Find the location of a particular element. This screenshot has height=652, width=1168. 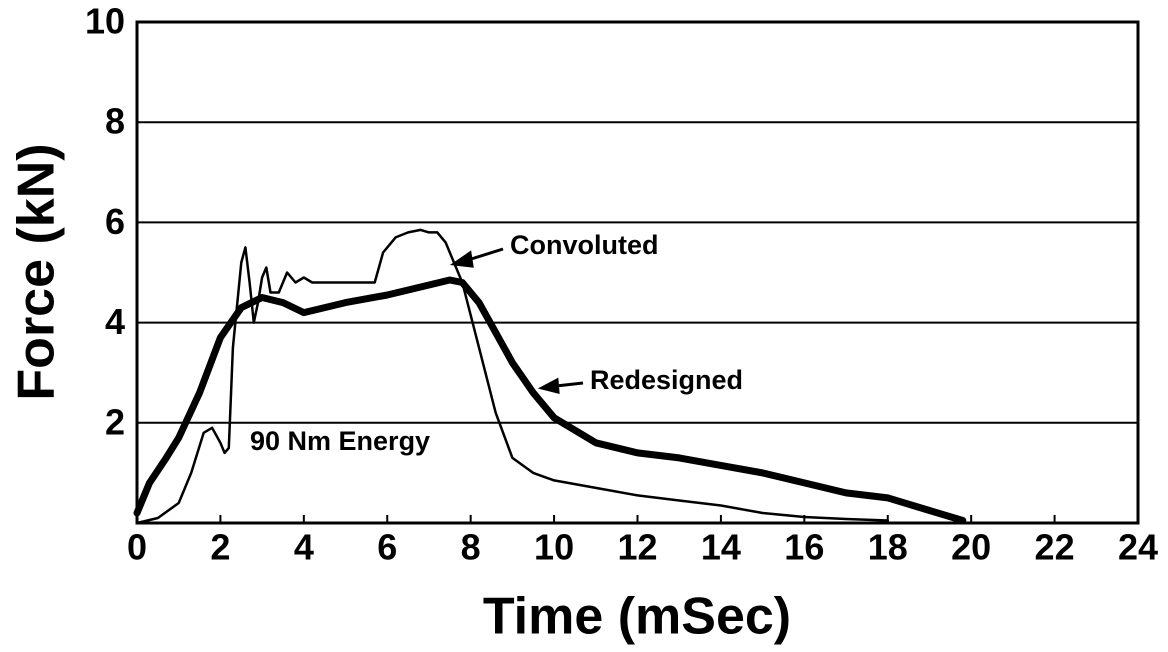

y-tick-label: 6 is located at coordinates (115, 221).